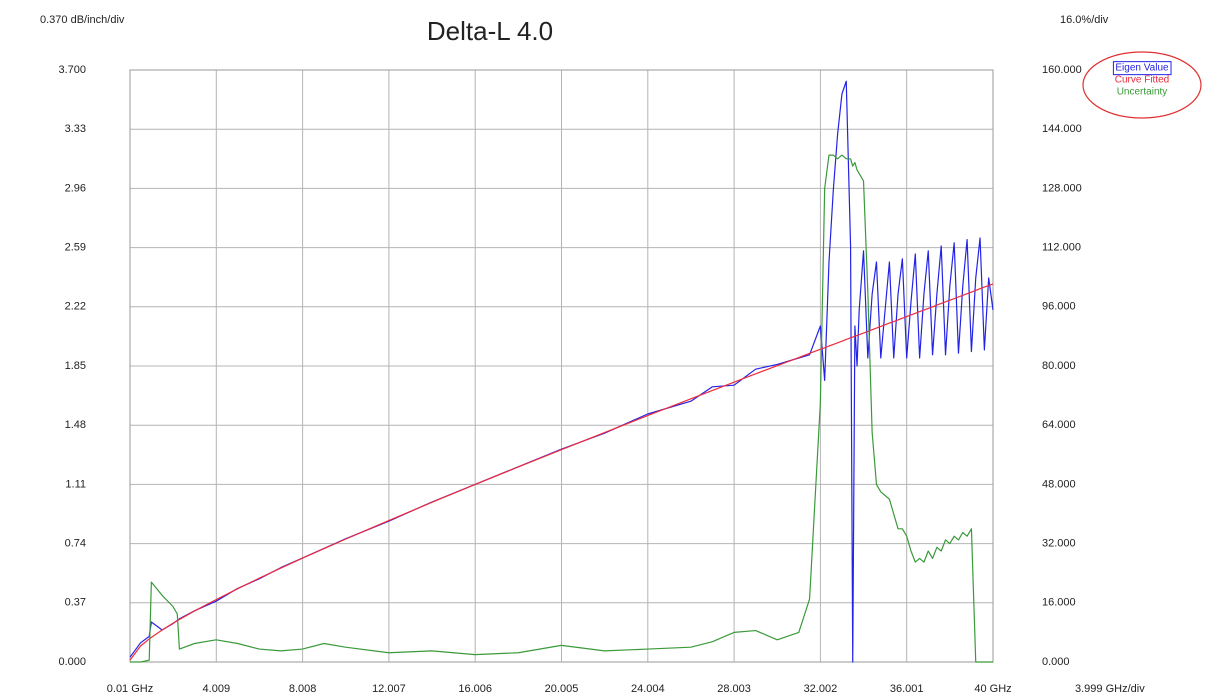 The width and height of the screenshot is (1231, 698). I want to click on x-tick-label: 40 GHz, so click(992, 689).